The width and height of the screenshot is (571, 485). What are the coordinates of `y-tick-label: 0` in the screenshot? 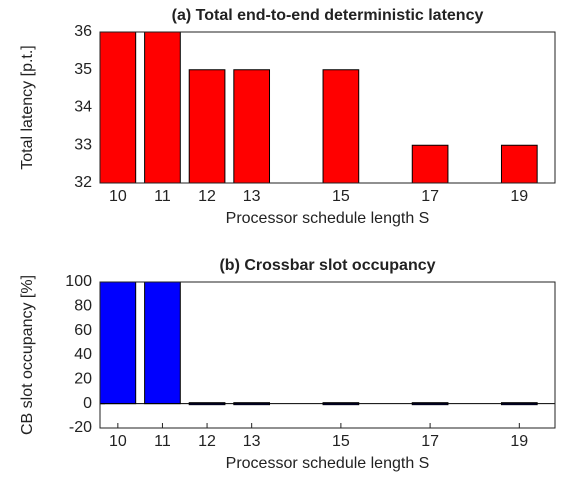 It's located at (87, 403).